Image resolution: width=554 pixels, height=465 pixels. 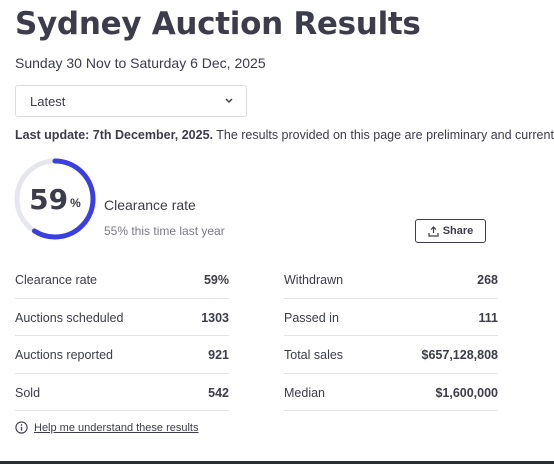 I want to click on page-title: Sydney Auction Results, so click(x=218, y=24).